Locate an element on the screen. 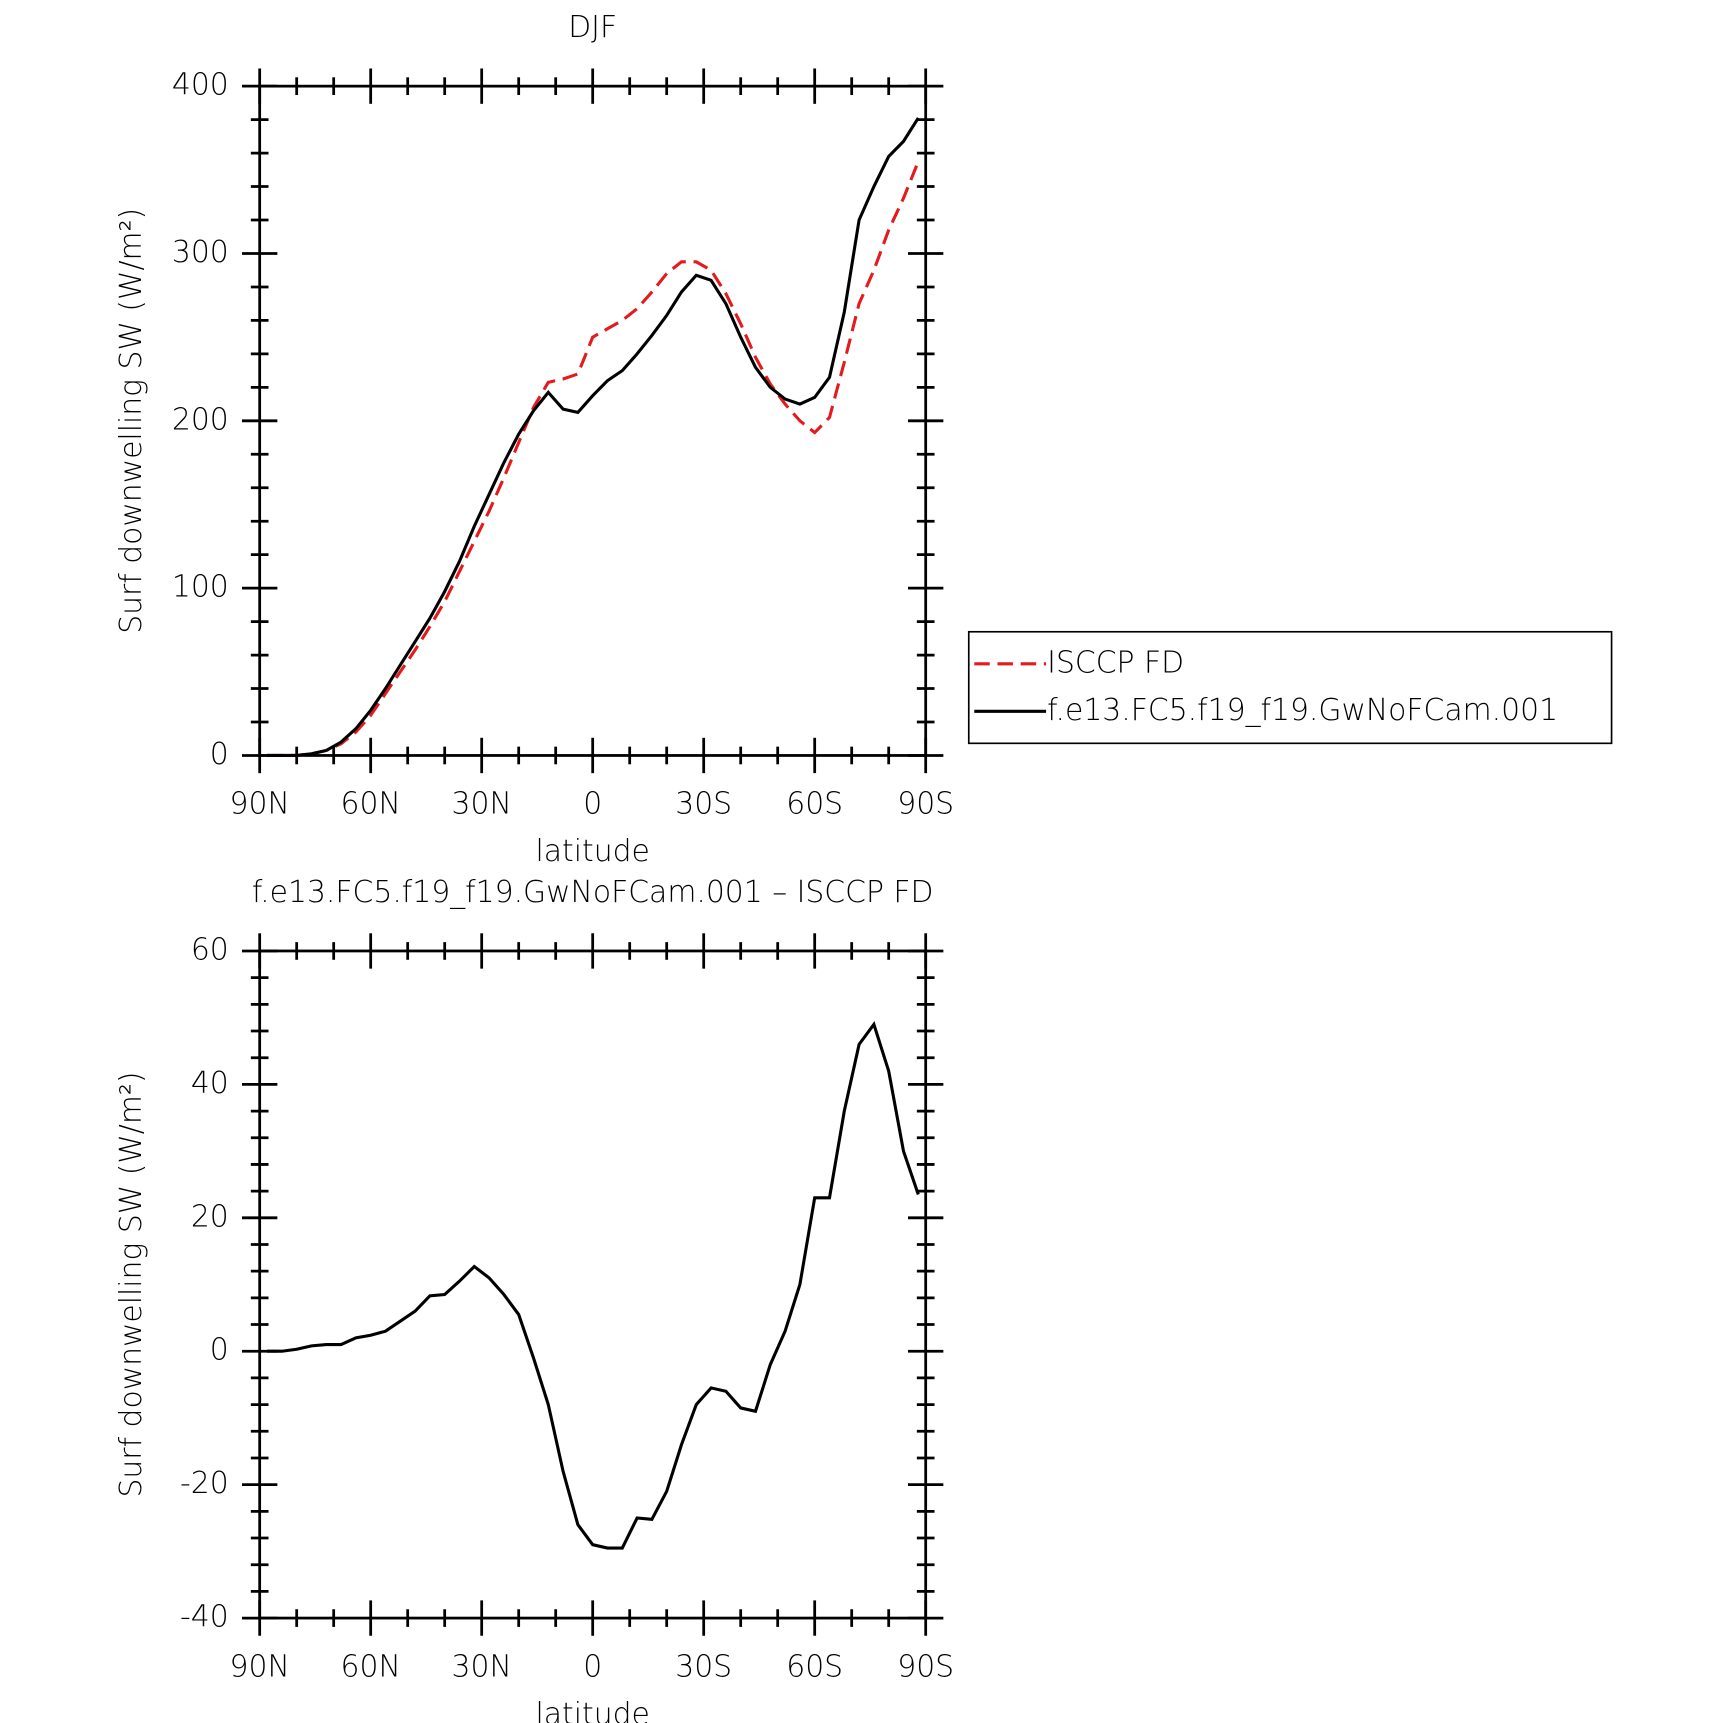 This screenshot has height=1723, width=1710. legend: ISCCP FD f.e13.FC5.f19_f19.GwNoFCam.001 is located at coordinates (1290, 687).